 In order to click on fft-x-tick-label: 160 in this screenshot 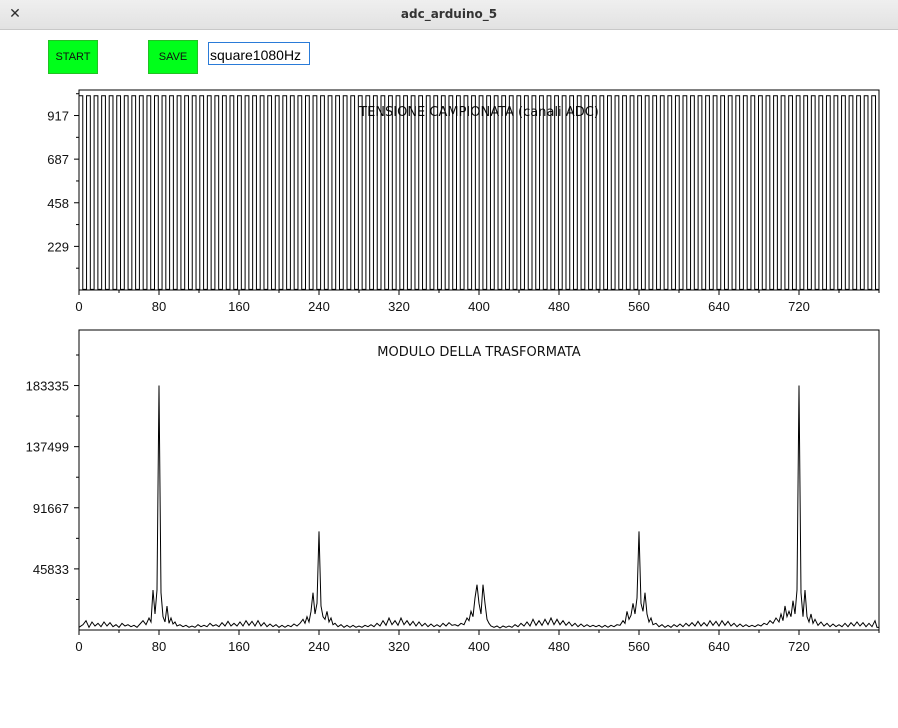, I will do `click(239, 646)`.